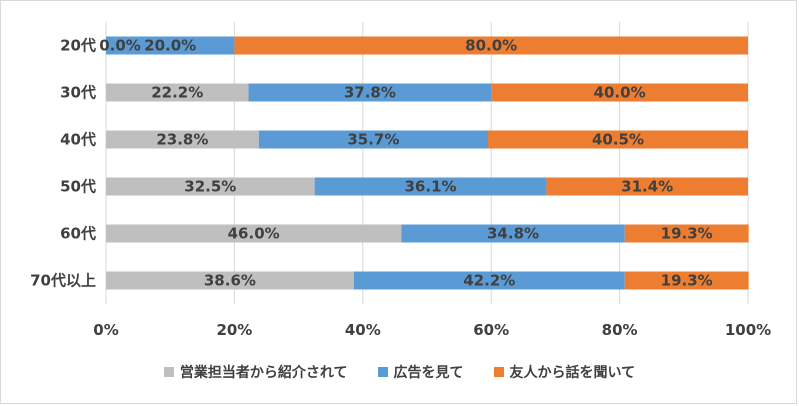  I want to click on category-label: 50代, so click(78, 187).